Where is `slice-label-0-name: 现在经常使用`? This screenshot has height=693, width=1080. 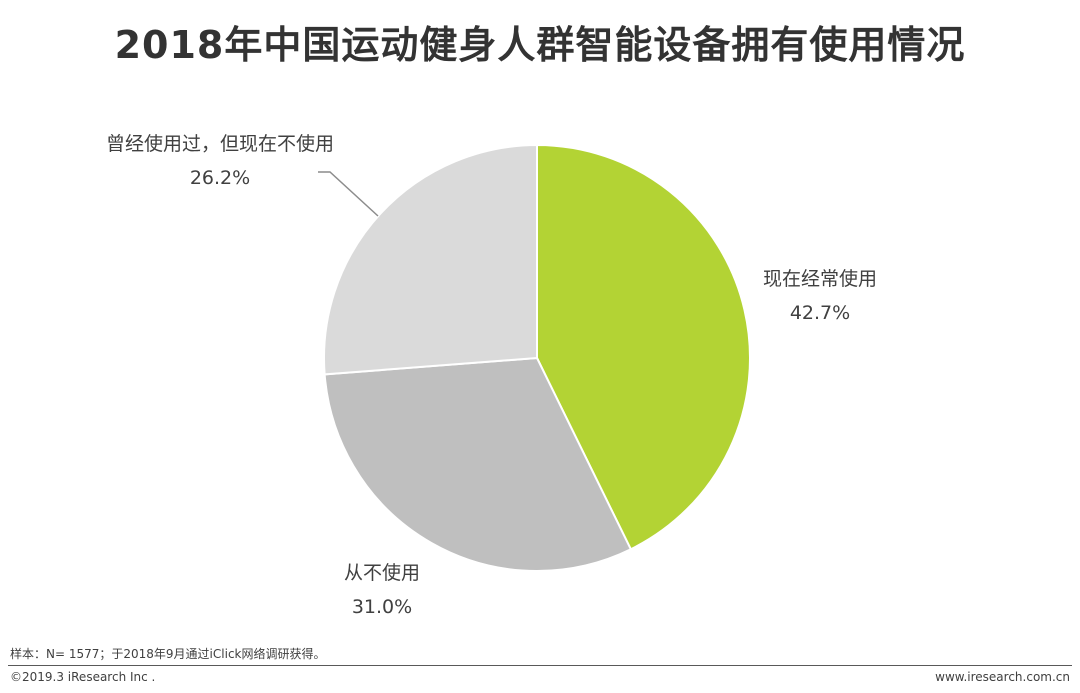 slice-label-0-name: 现在经常使用 is located at coordinates (819, 279).